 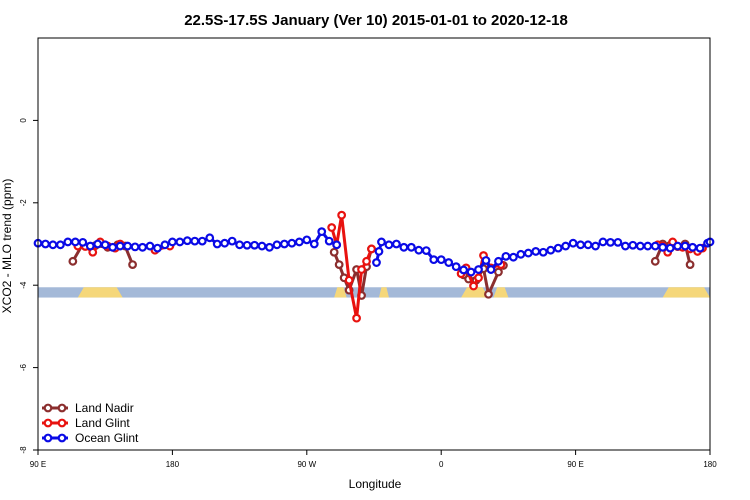 What do you see at coordinates (23, 120) in the screenshot?
I see `y-tick-label: 0` at bounding box center [23, 120].